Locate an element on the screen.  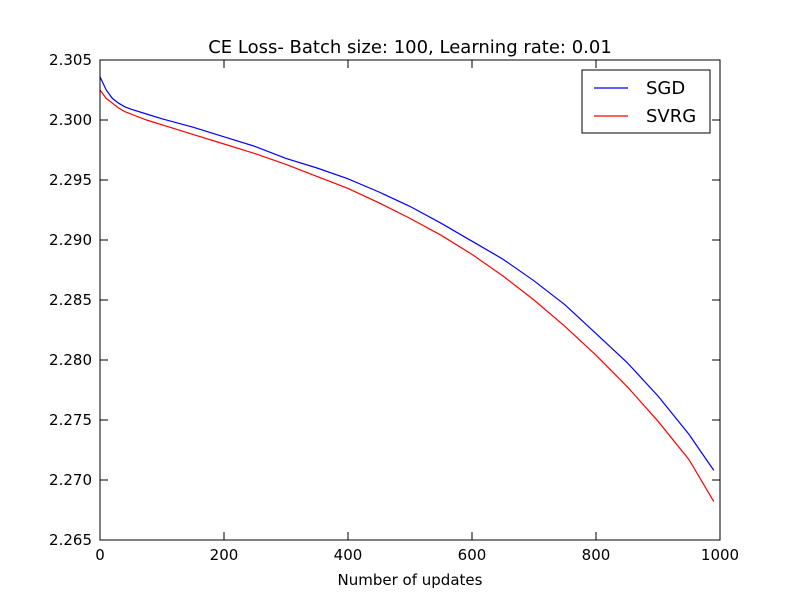
y-tick-label: 2.270 is located at coordinates (70, 480).